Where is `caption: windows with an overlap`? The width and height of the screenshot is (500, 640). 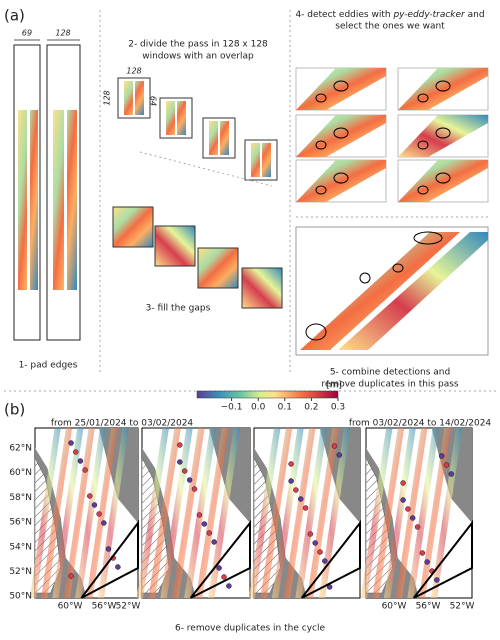 caption: windows with an overlap is located at coordinates (198, 57).